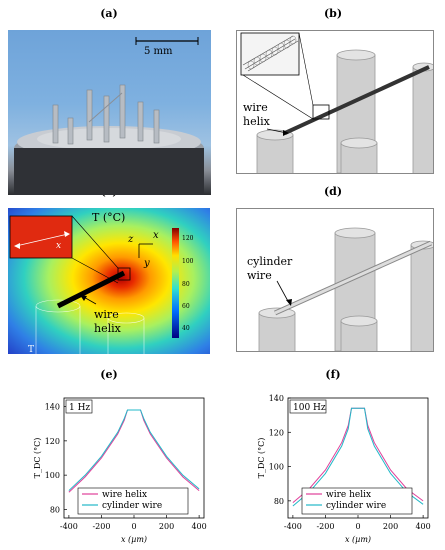 This screenshot has height=550, width=445. I want to click on corner-label: T, so click(31, 349).